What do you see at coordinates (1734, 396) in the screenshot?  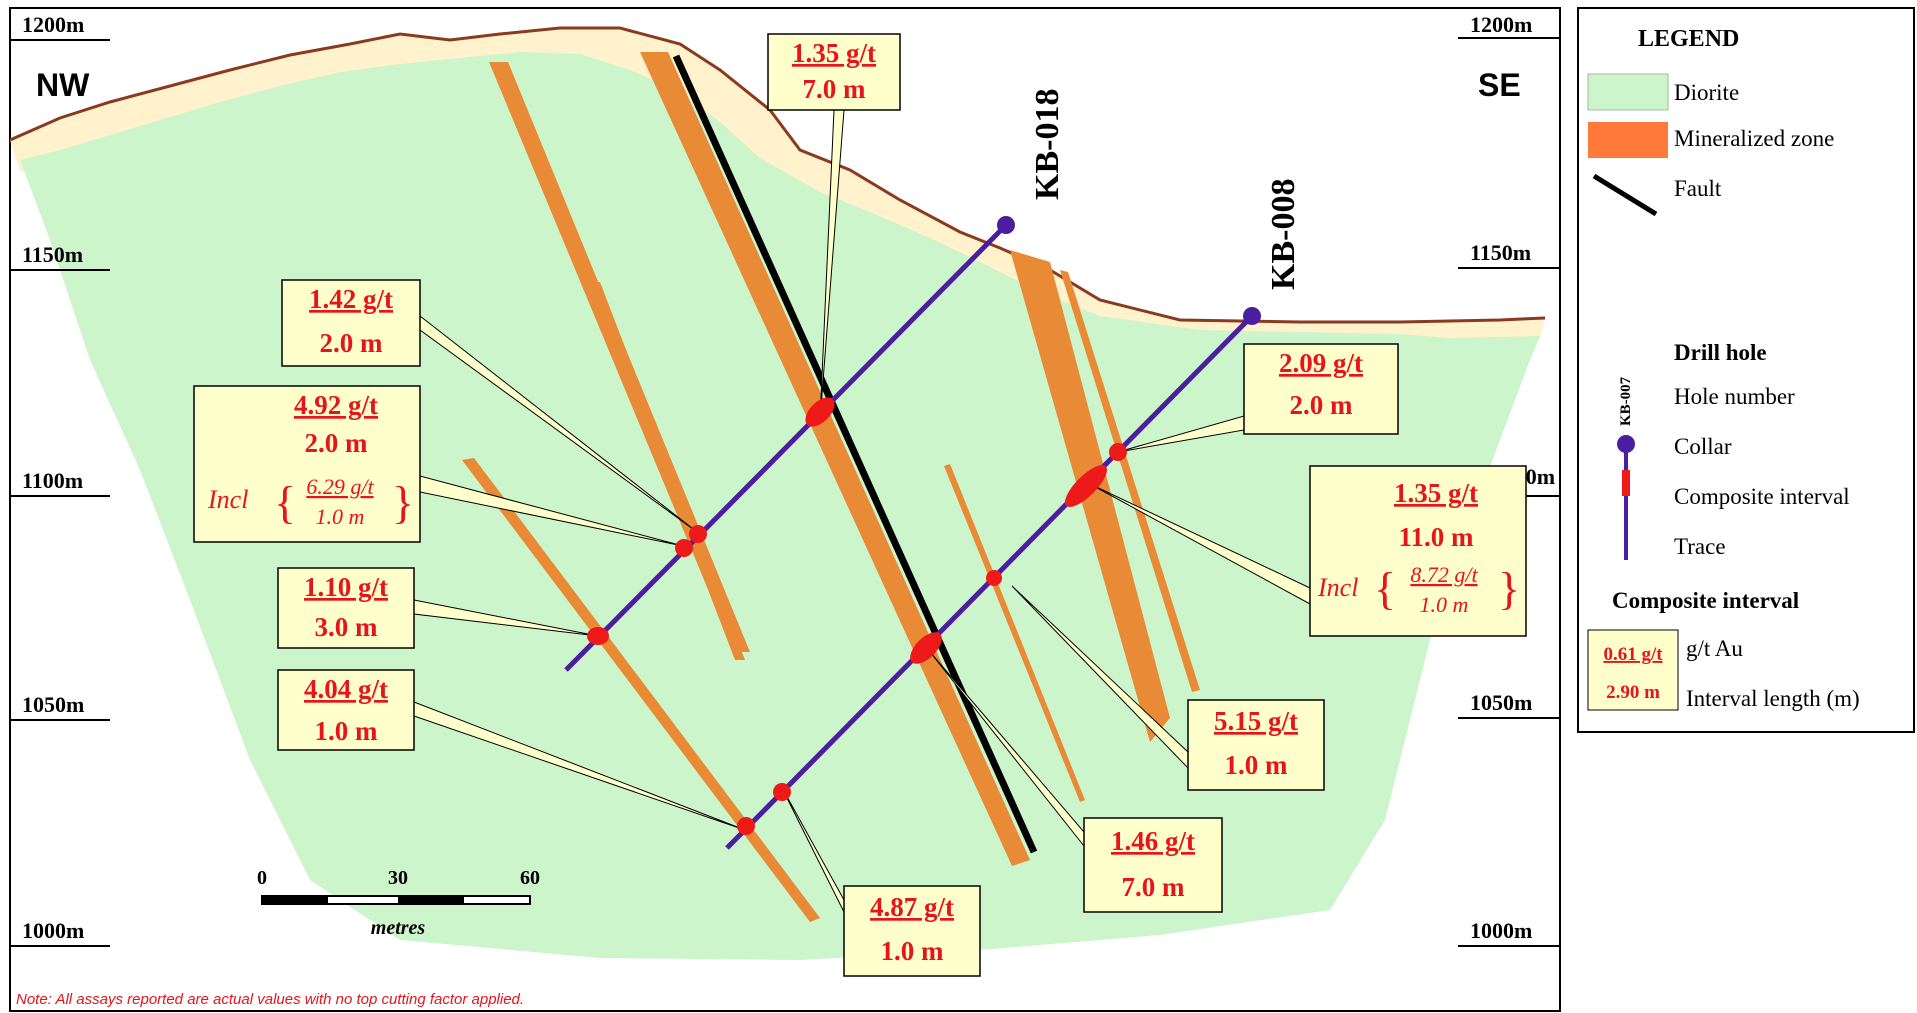 I see `legend-item: Hole number` at bounding box center [1734, 396].